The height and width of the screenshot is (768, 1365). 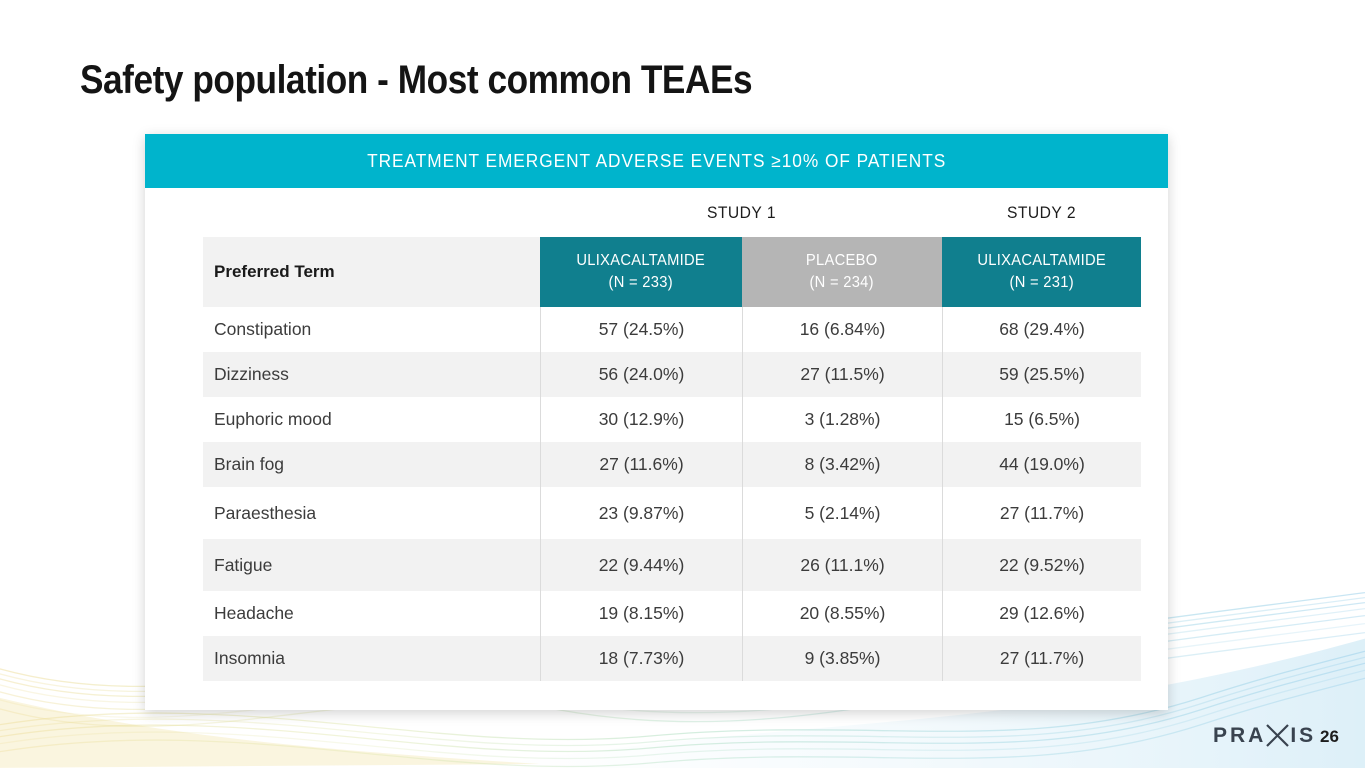 I want to click on header-ulixacaltamide-study2: ULIXACALTAMIDE (N = 231), so click(x=1041, y=272).